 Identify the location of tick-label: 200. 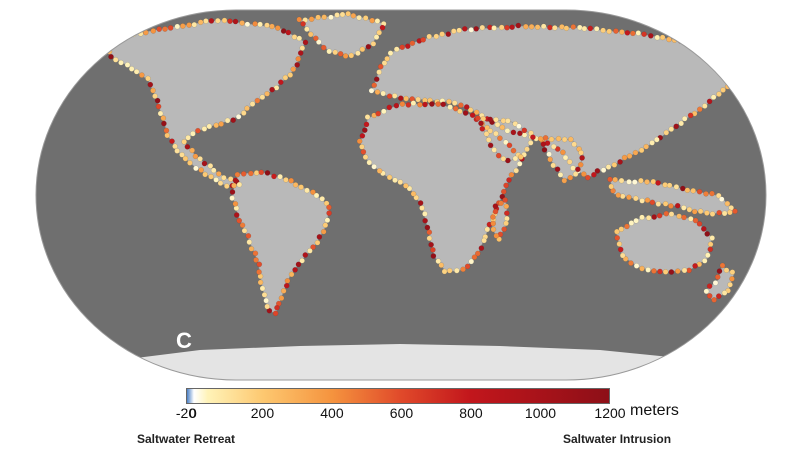
(262, 413).